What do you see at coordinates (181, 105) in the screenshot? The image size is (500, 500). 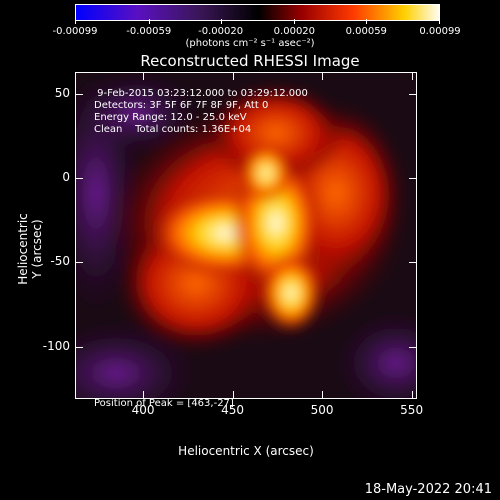 I see `annotation-detectors: Detectors: 3F 5F 6F 7F 8F 9F, Att 0` at bounding box center [181, 105].